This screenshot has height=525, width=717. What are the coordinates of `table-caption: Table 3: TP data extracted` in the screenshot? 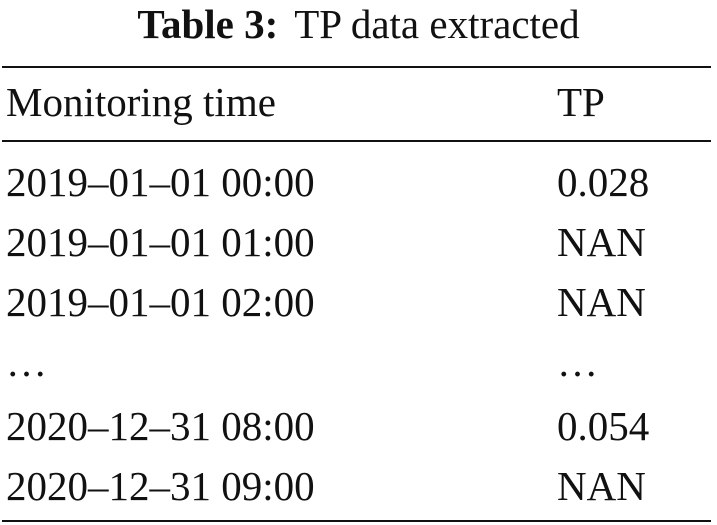 It's located at (358, 26).